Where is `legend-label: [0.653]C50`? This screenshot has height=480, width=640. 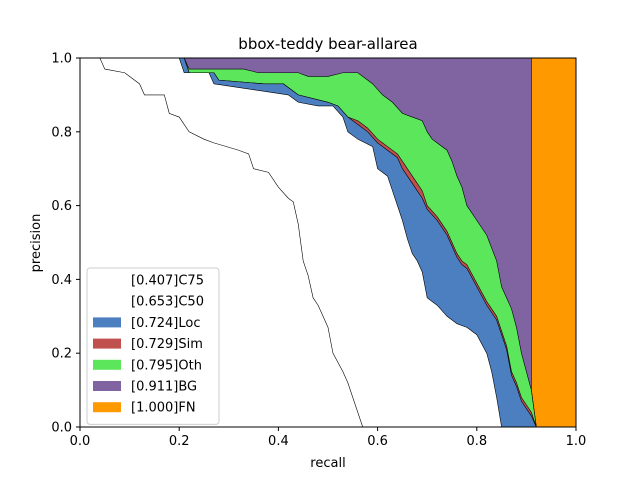
legend-label: [0.653]C50 is located at coordinates (167, 302).